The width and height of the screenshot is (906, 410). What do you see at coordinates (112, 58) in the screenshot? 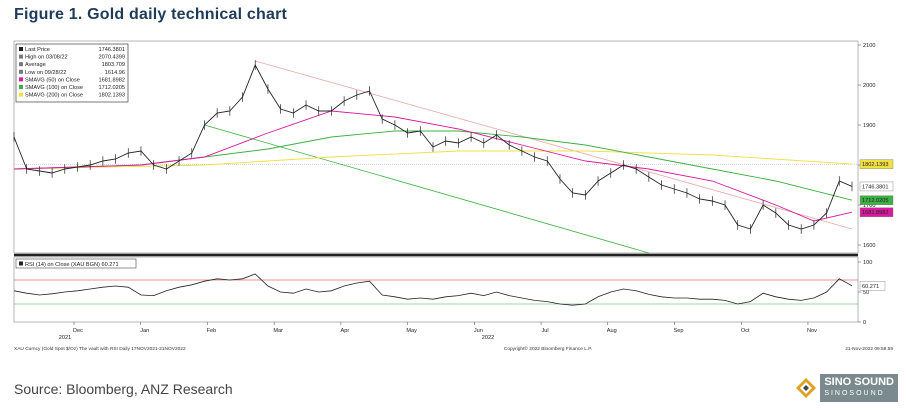
I see `legend-value: 2070.4399` at bounding box center [112, 58].